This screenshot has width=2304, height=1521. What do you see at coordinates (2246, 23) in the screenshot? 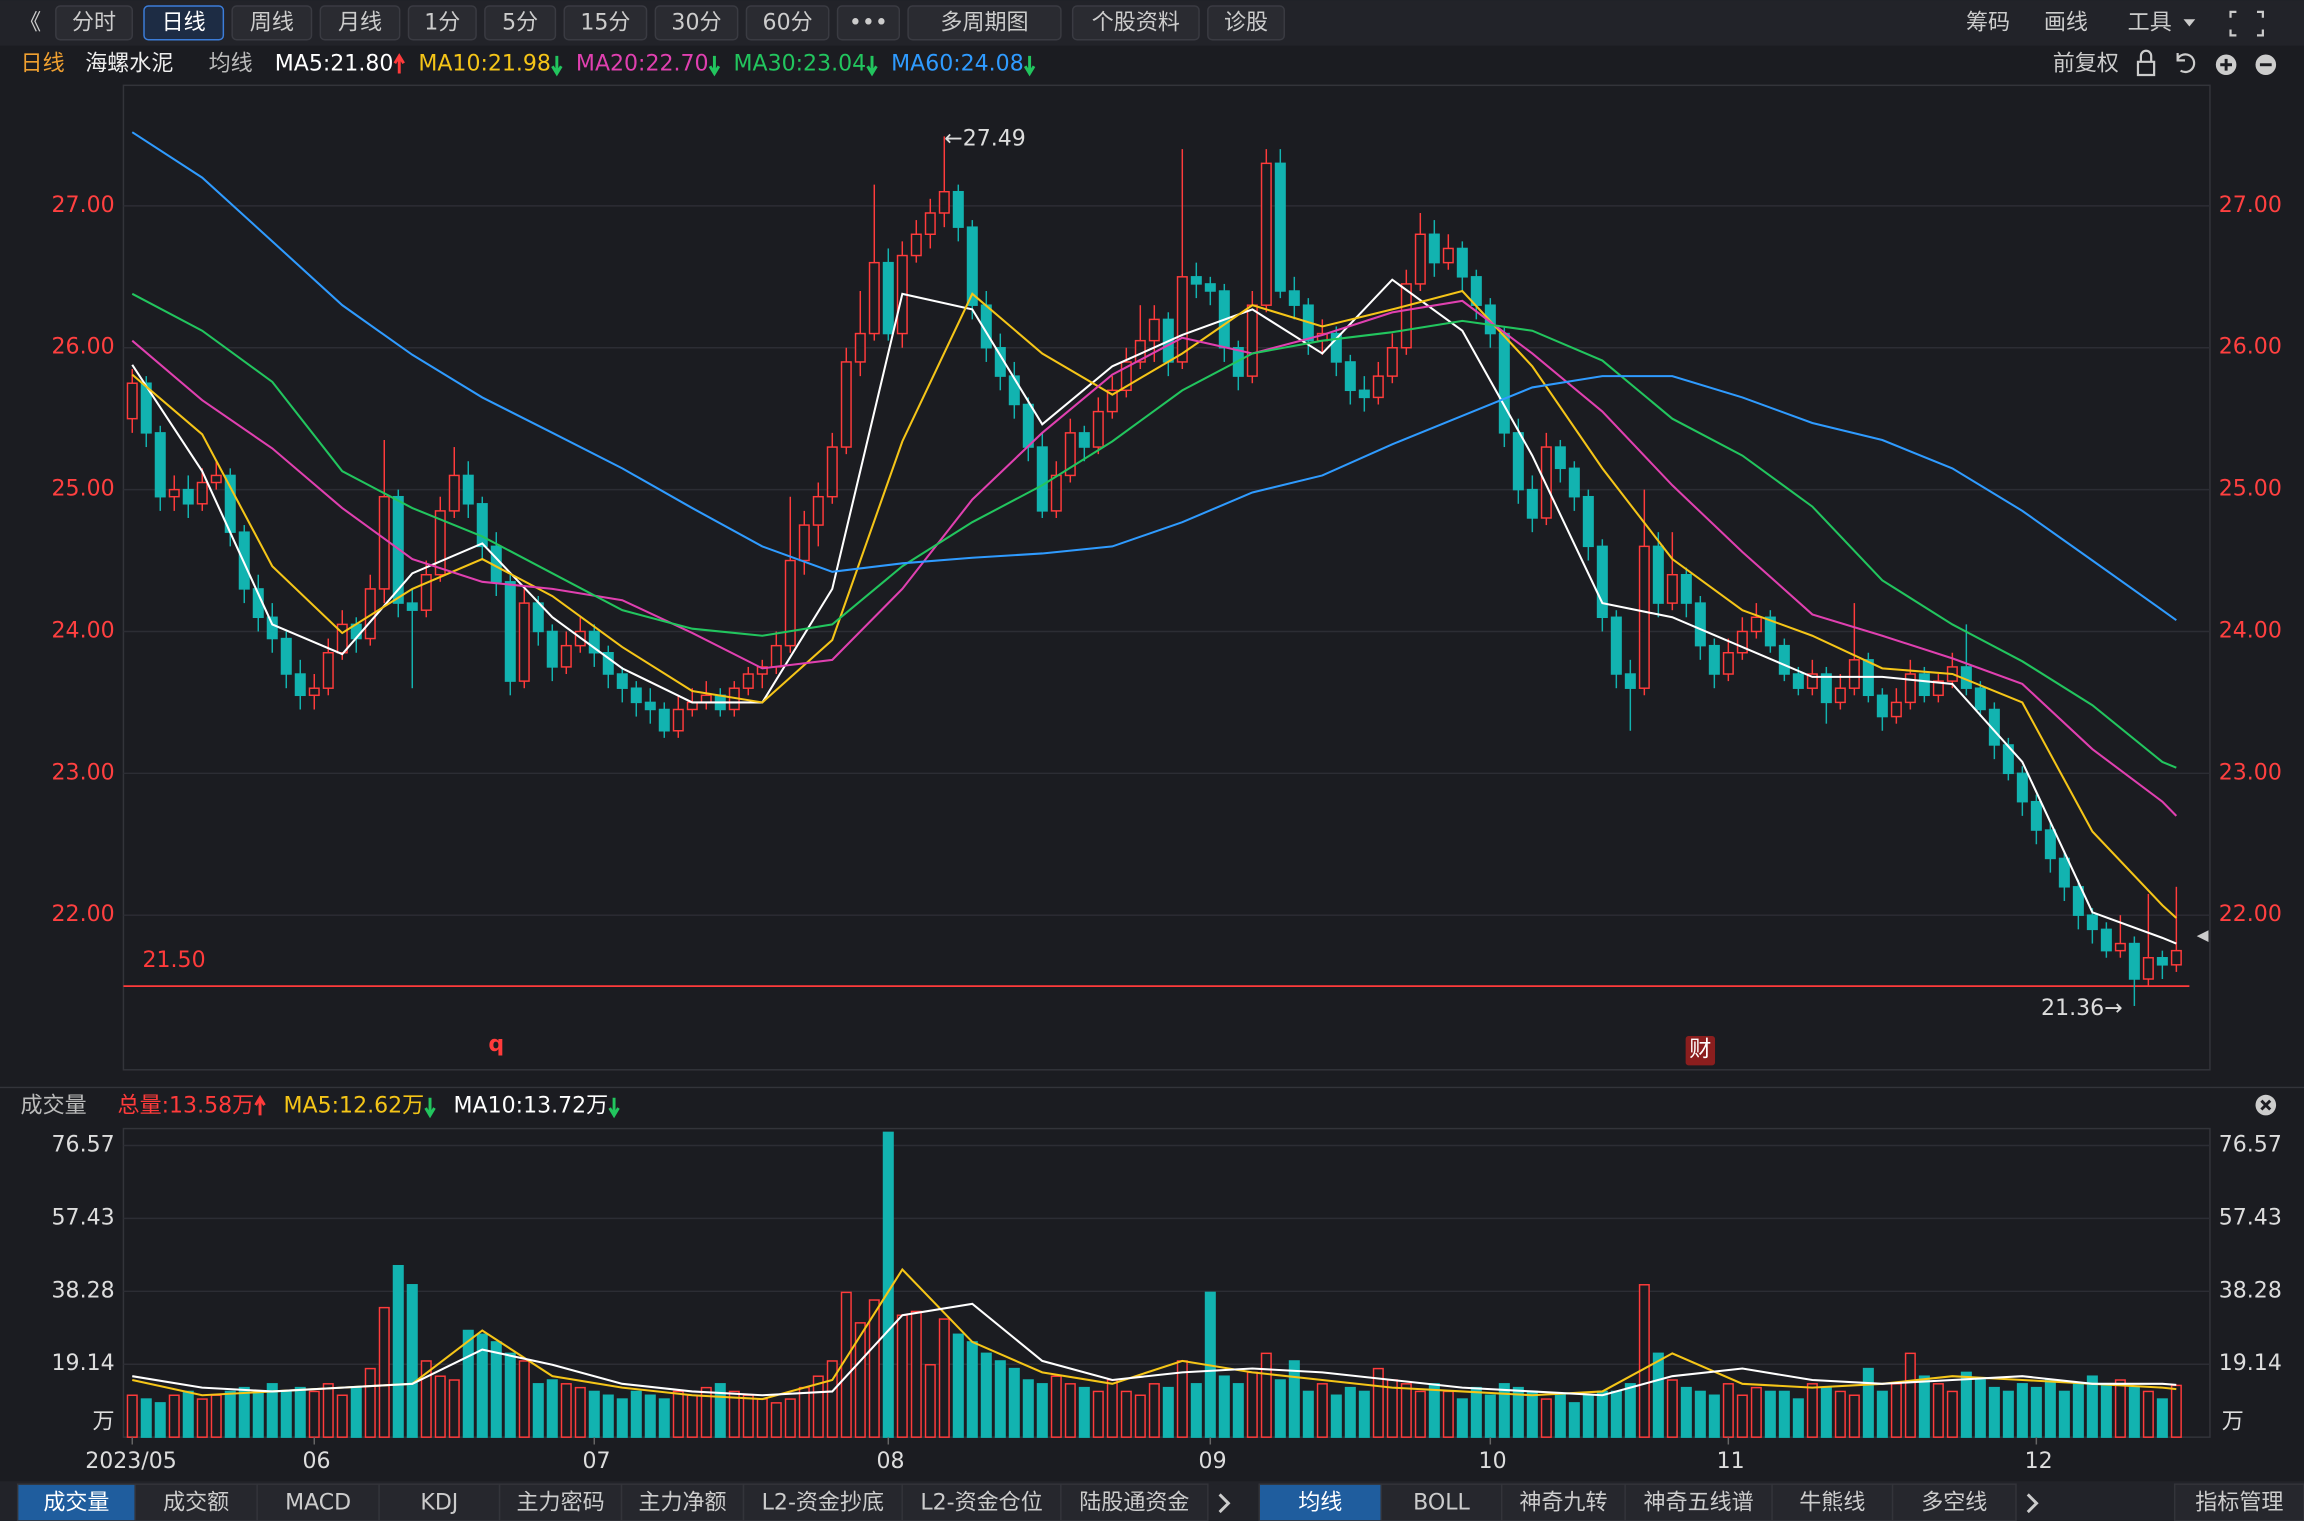
I see `fullscreen-icon` at bounding box center [2246, 23].